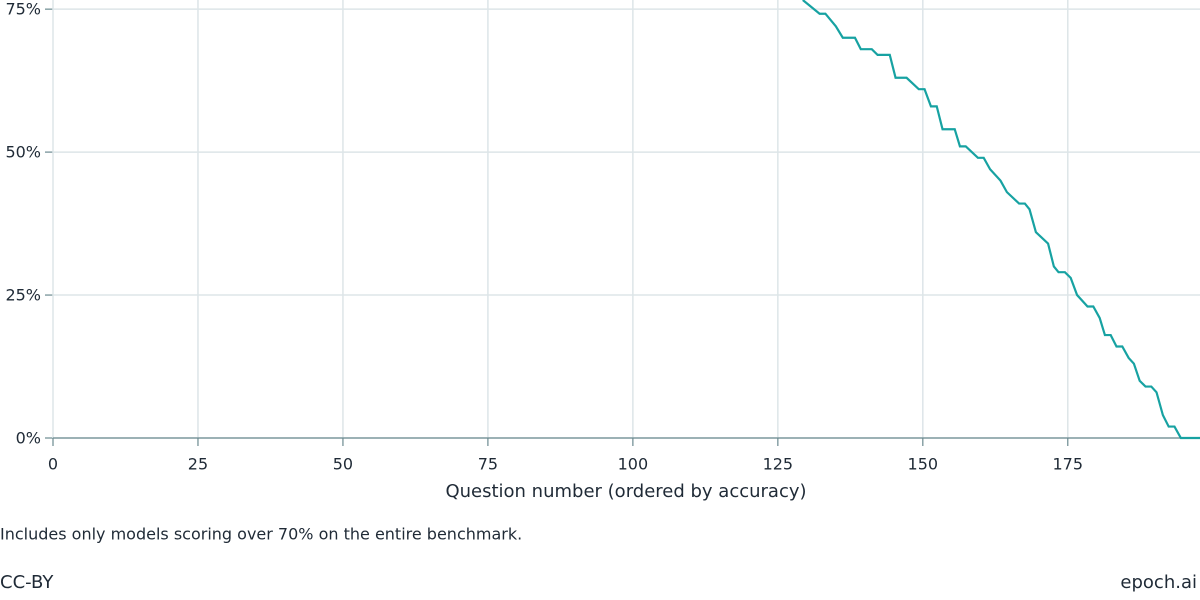 Image resolution: width=1200 pixels, height=600 pixels. What do you see at coordinates (53, 464) in the screenshot?
I see `x-tick-label: 0` at bounding box center [53, 464].